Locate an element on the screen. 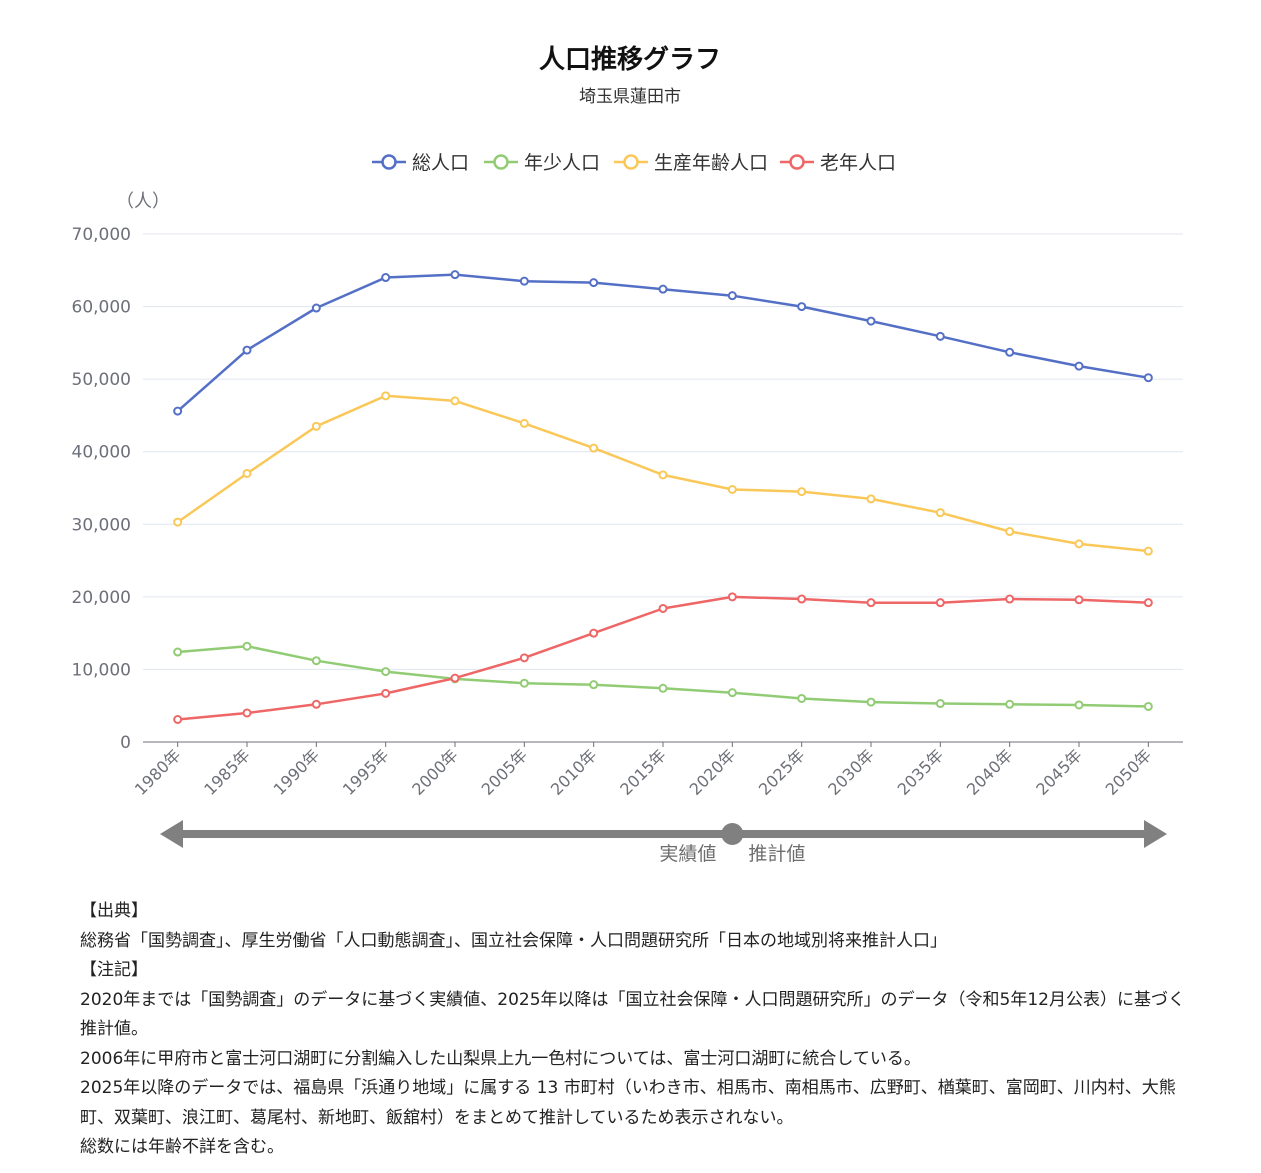 This screenshot has width=1261, height=1173. legend-item: 老年人口 is located at coordinates (838, 163).